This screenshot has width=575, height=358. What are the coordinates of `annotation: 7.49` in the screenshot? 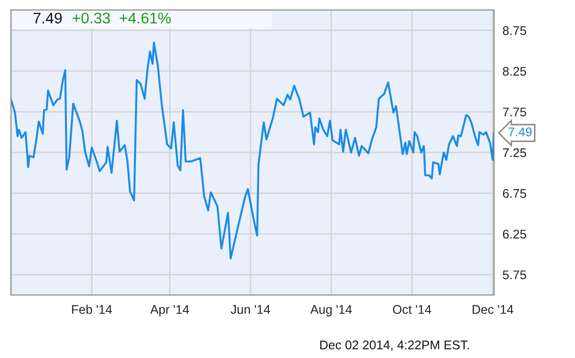 It's located at (520, 131).